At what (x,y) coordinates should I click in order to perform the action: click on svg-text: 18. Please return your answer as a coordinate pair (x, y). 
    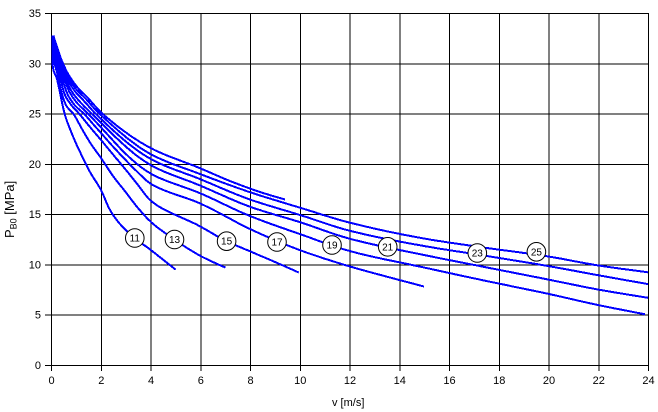
    Looking at the image, I should click on (499, 381).